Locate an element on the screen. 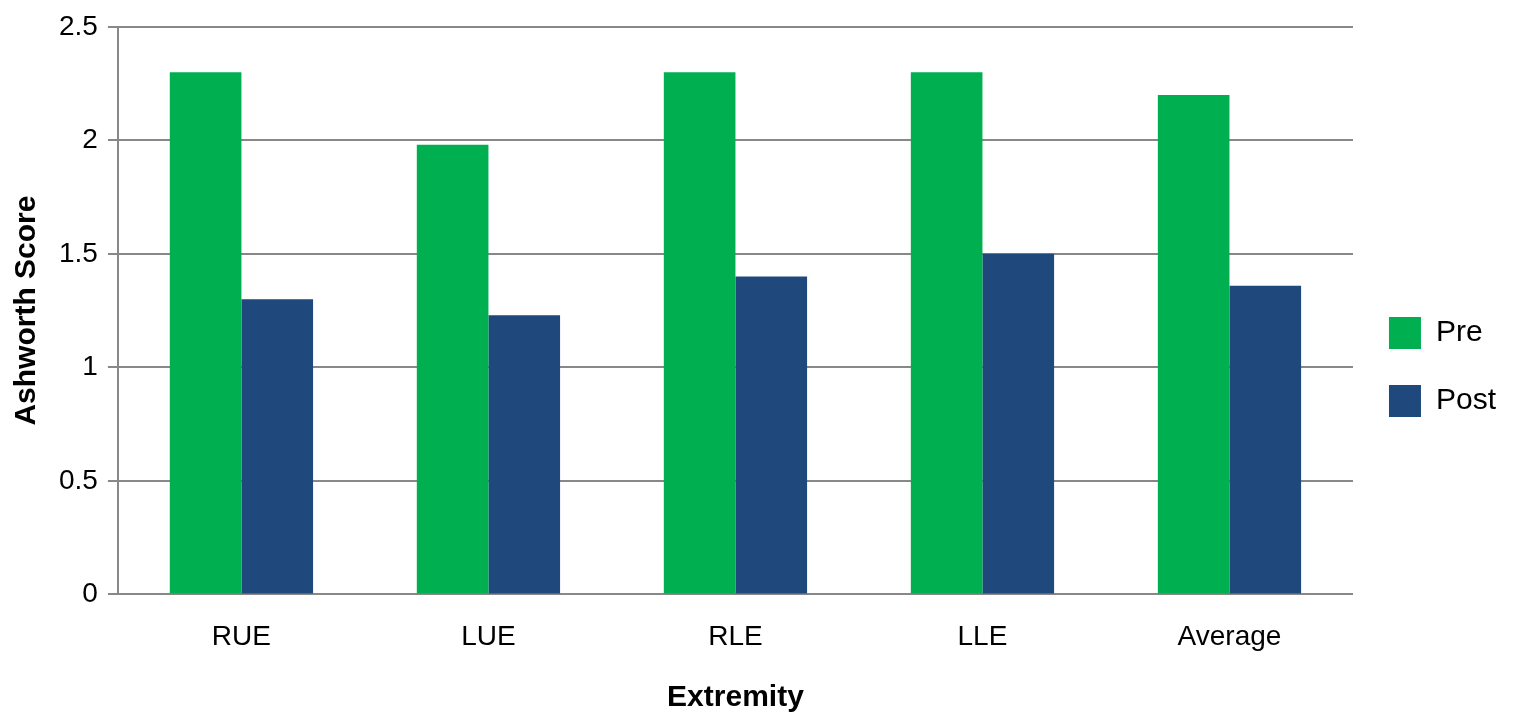 This screenshot has height=725, width=1516. y-tick-label: 0 is located at coordinates (90, 593).